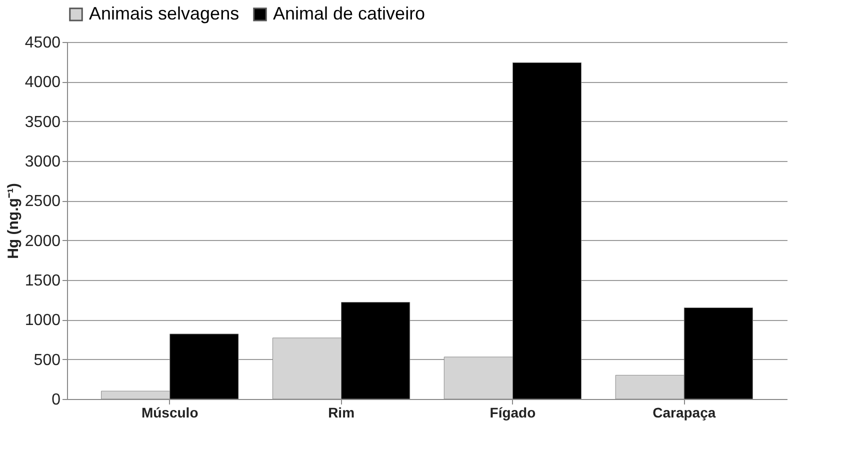 This screenshot has width=851, height=454. What do you see at coordinates (47, 360) in the screenshot?
I see `y-tick-label: 500` at bounding box center [47, 360].